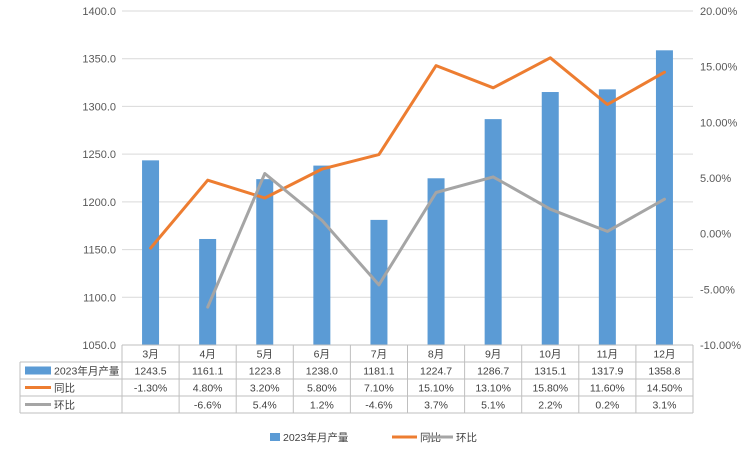 This screenshot has width=741, height=460. Describe the element at coordinates (99, 298) in the screenshot. I see `left-tick-label: 1100.0` at that location.